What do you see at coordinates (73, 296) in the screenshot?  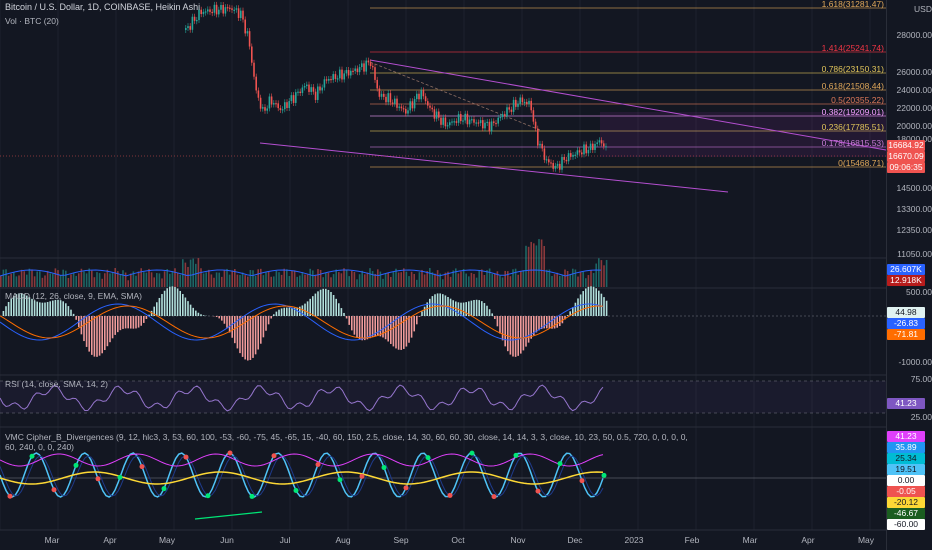 I see `macd-legend: MACD (12, 26, close, 9, EMA, SMA)` at bounding box center [73, 296].